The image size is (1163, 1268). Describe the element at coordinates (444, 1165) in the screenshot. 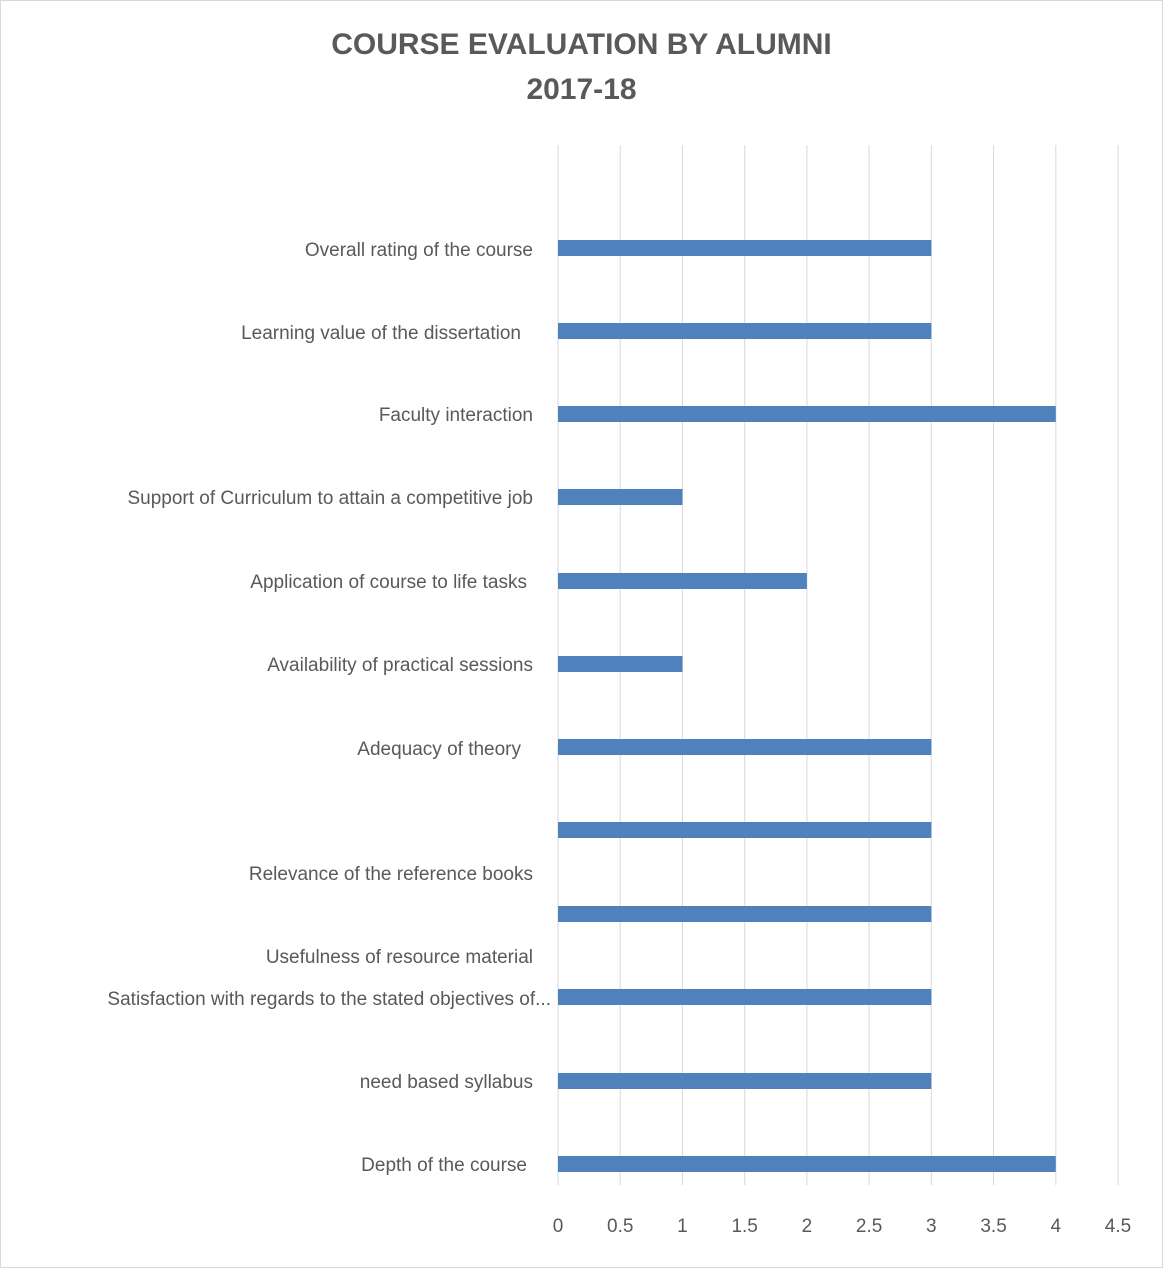

I see `category-label-11: Depth of the course` at that location.